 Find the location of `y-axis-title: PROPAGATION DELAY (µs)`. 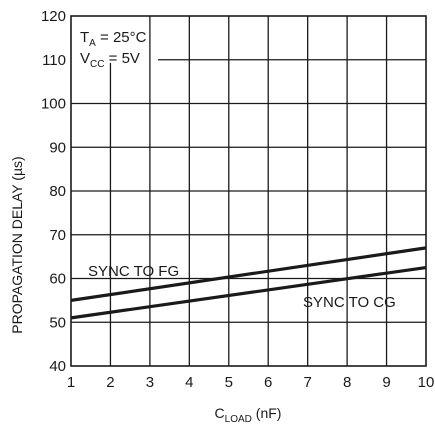

y-axis-title: PROPAGATION DELAY (µs) is located at coordinates (17, 244).